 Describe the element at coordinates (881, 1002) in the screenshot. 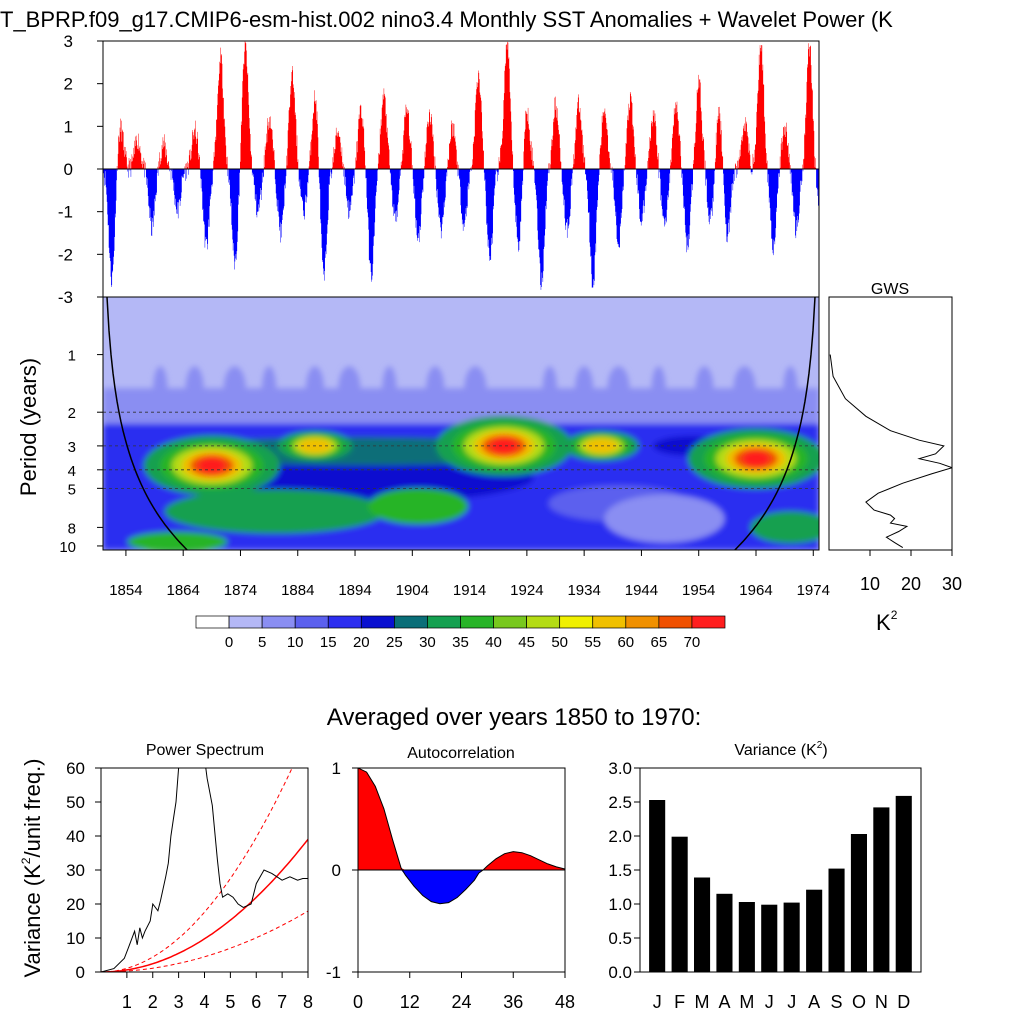

I see `variance-month-label: N` at that location.